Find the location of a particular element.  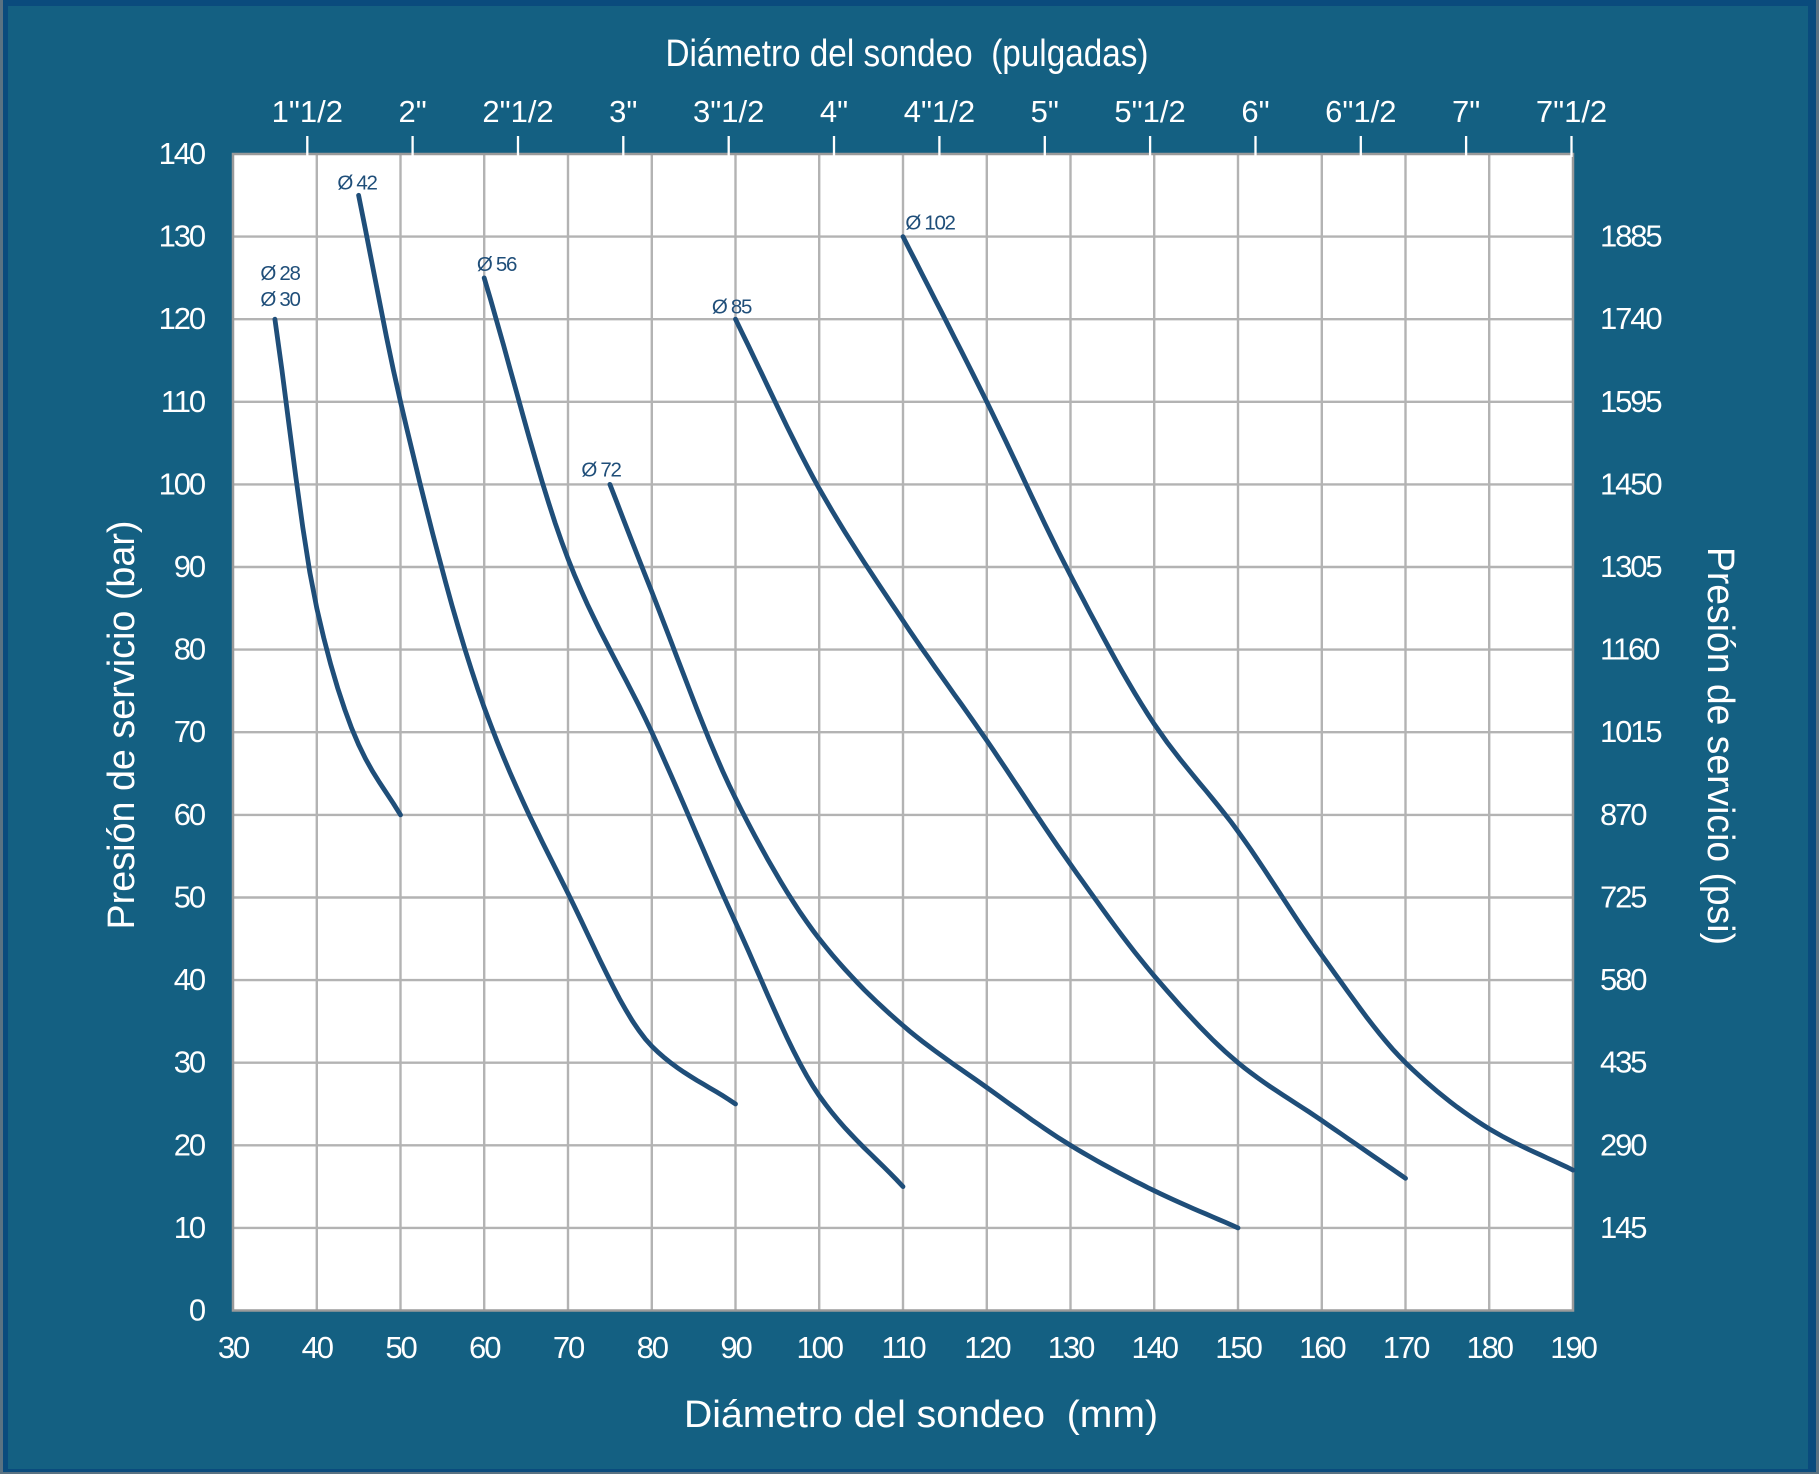

svg-text: 0 is located at coordinates (197, 1310).